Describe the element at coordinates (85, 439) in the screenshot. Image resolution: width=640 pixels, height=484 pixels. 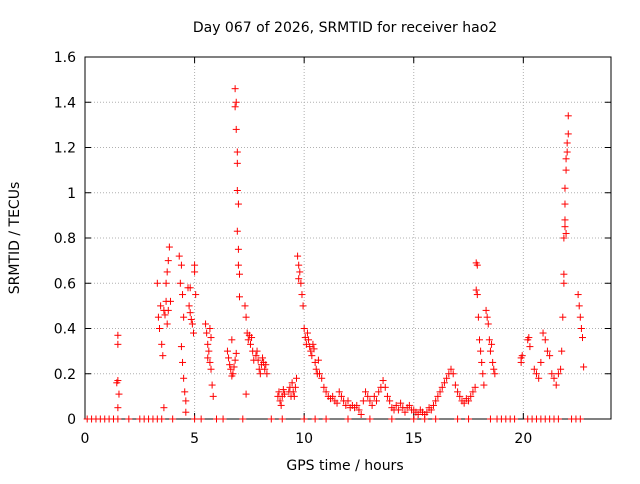
I see `x-tick-label: 0` at that location.